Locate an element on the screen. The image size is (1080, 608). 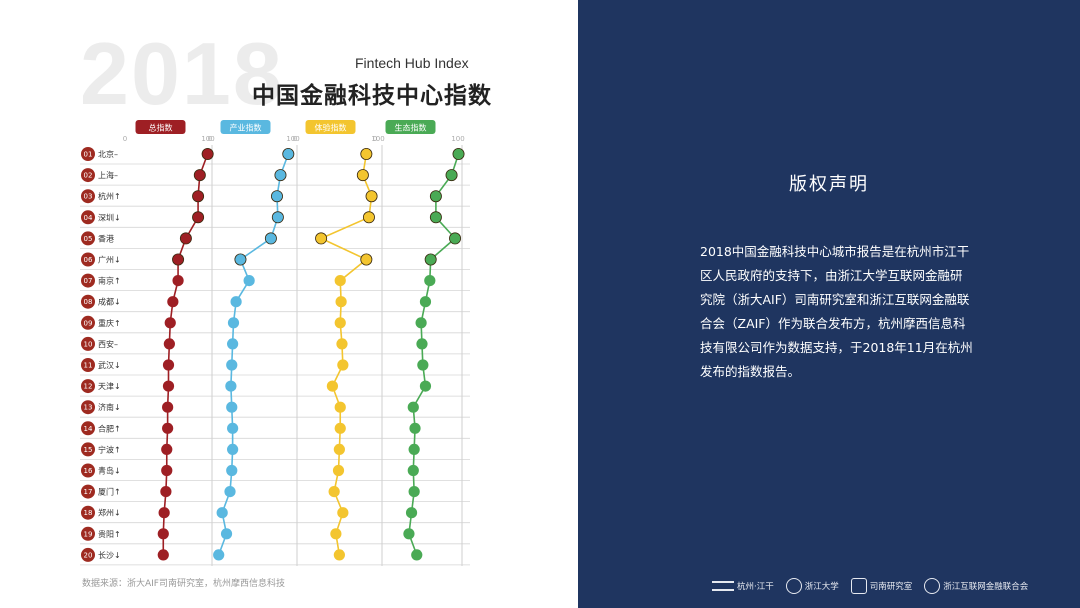
logo-zju: 浙江大学 is located at coordinates (812, 586).